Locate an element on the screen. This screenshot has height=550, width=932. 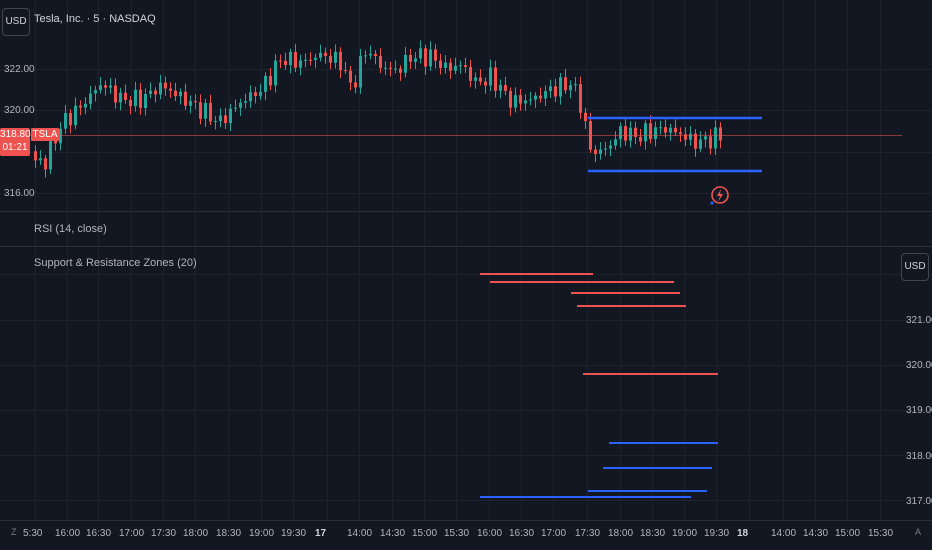
bar-countdown: 01:21 is located at coordinates (15, 147).